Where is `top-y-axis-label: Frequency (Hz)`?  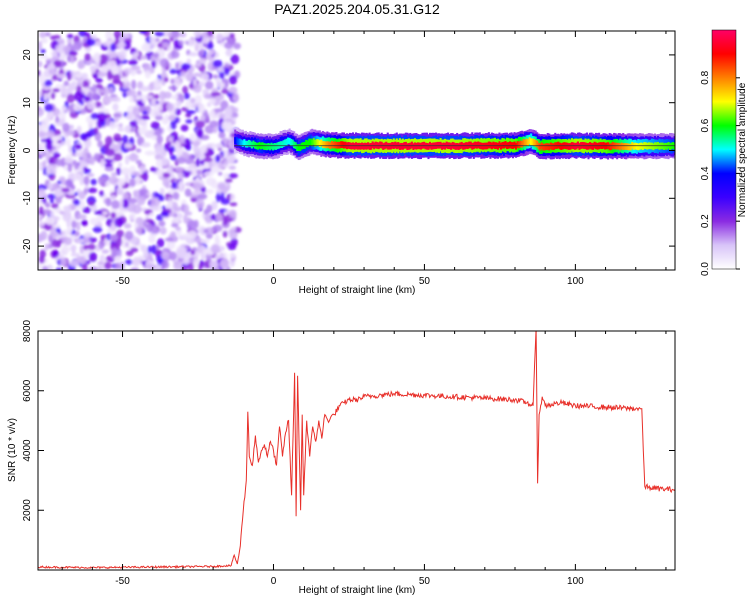 top-y-axis-label: Frequency (Hz) is located at coordinates (12, 150).